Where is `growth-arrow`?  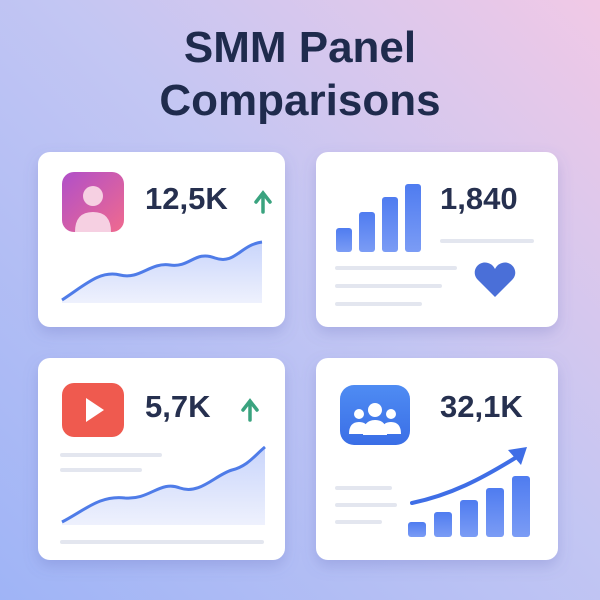
growth-arrow is located at coordinates (466, 479).